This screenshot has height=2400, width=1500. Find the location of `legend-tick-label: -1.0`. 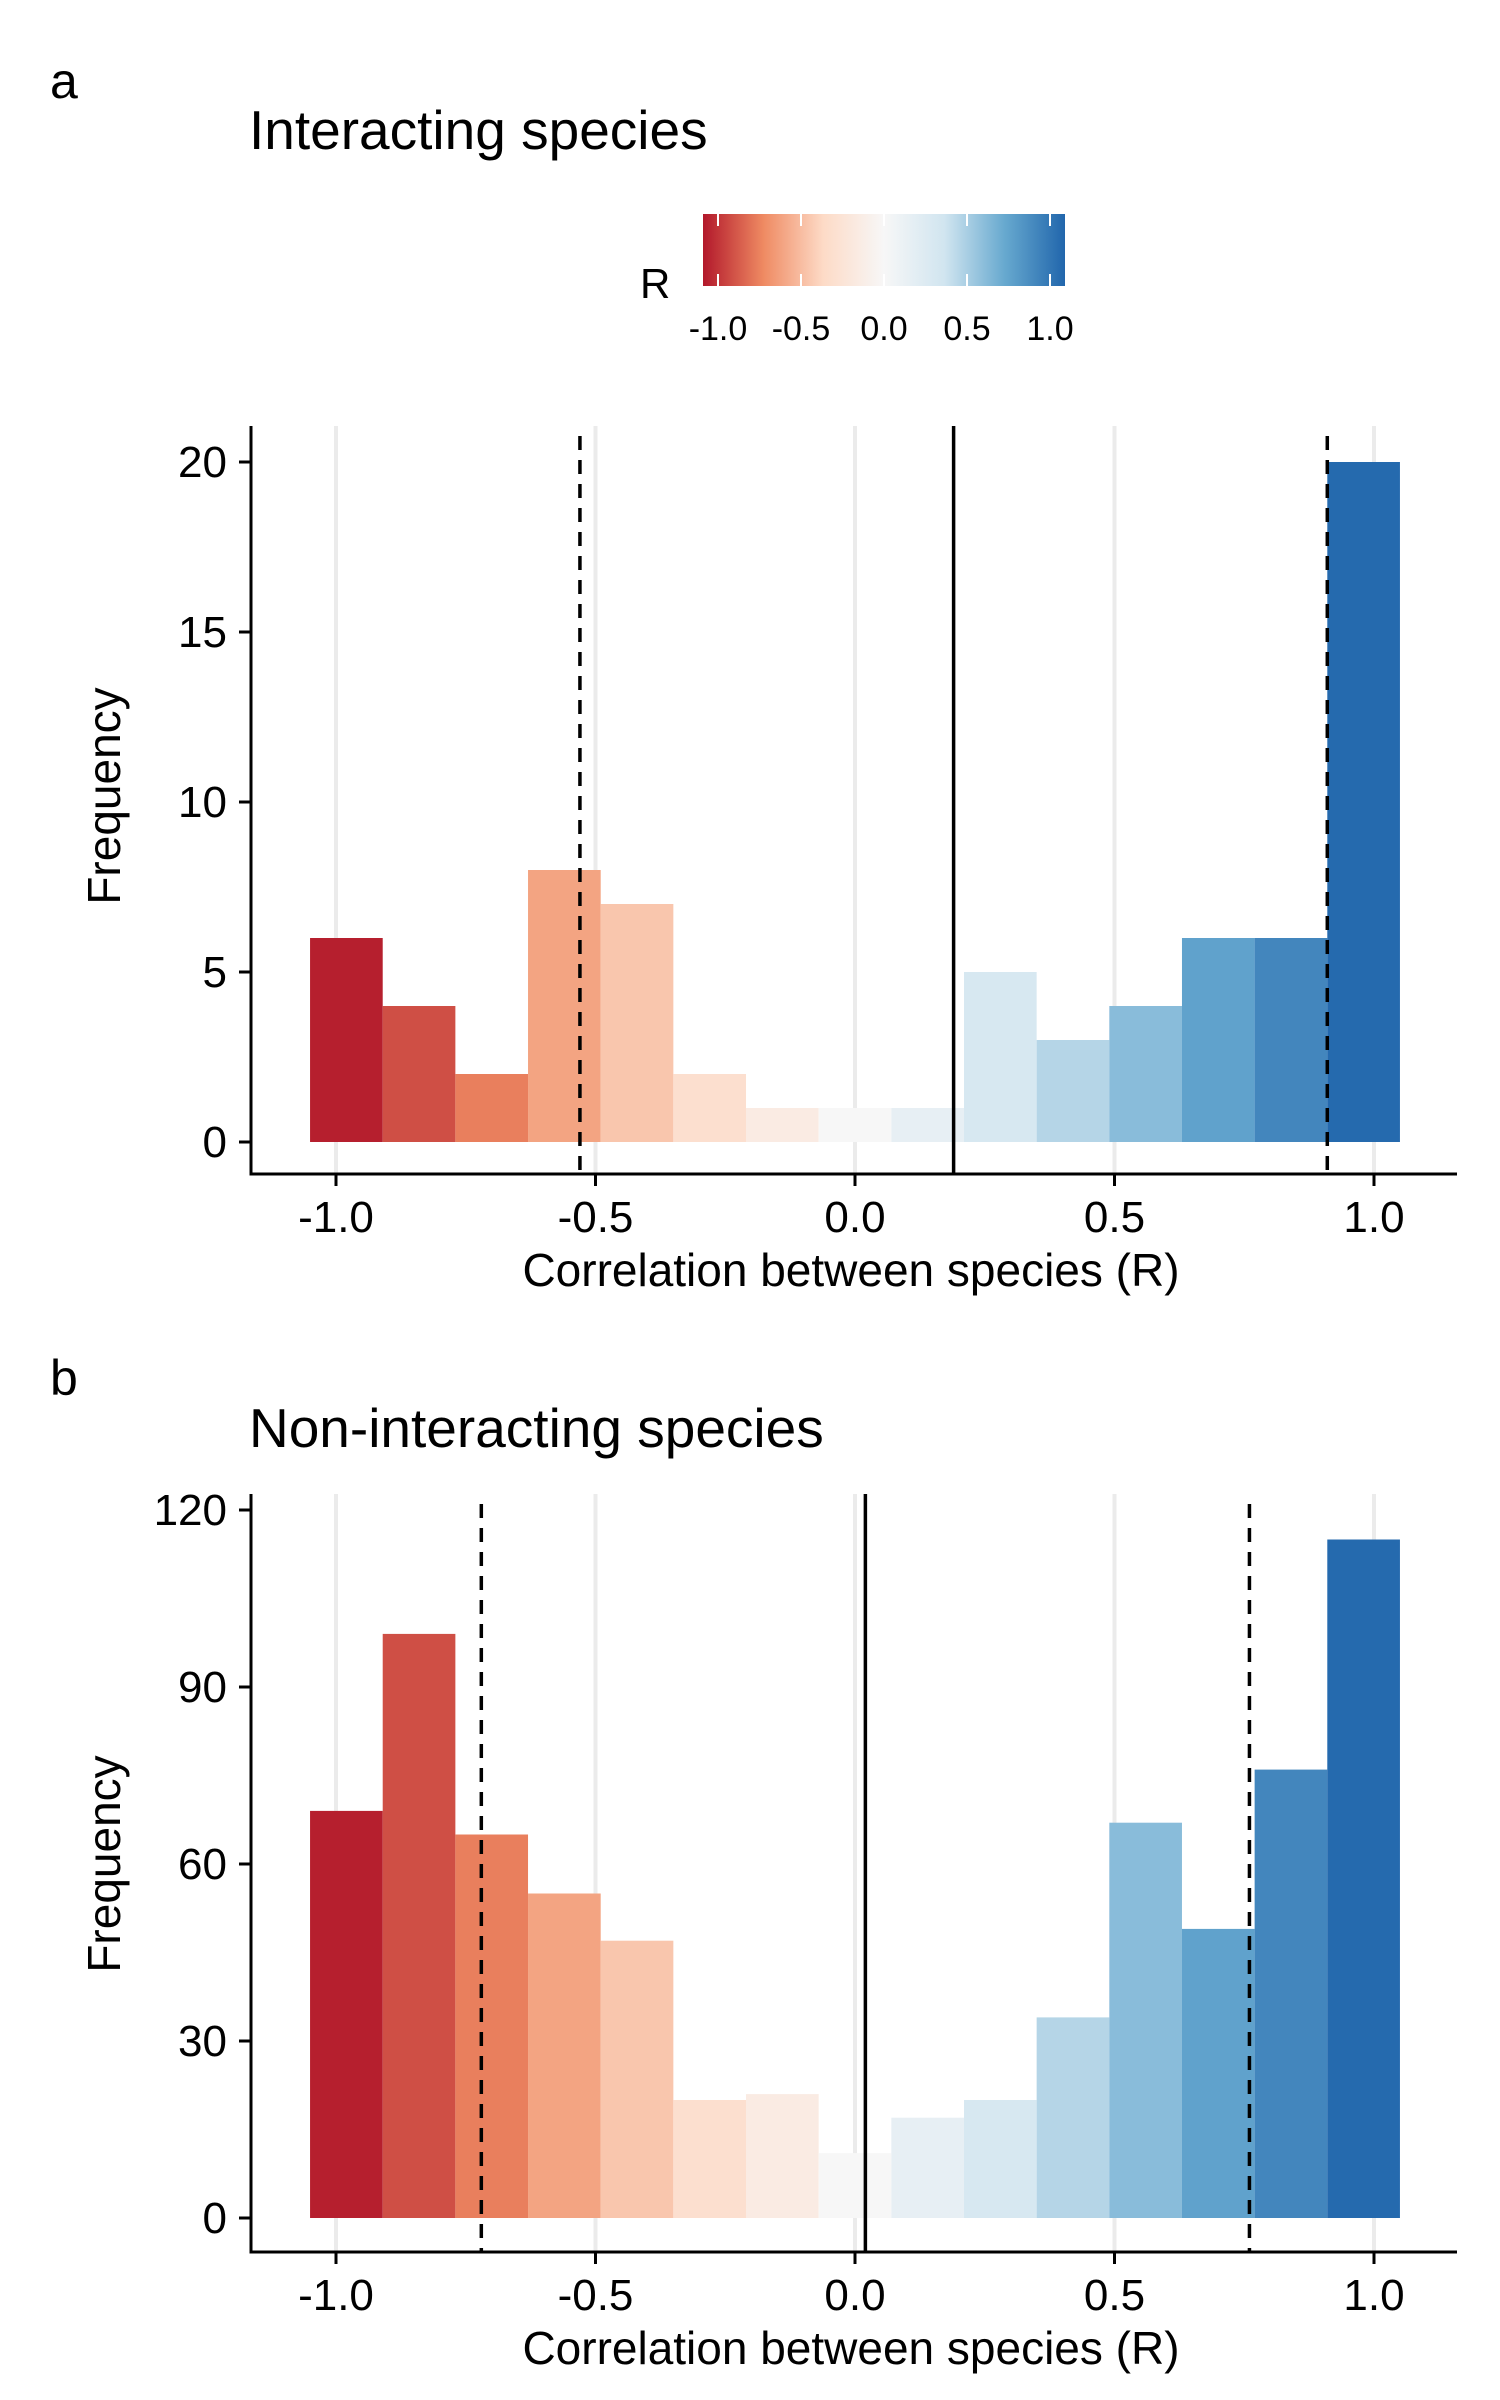

legend-tick-label: -1.0 is located at coordinates (718, 329).